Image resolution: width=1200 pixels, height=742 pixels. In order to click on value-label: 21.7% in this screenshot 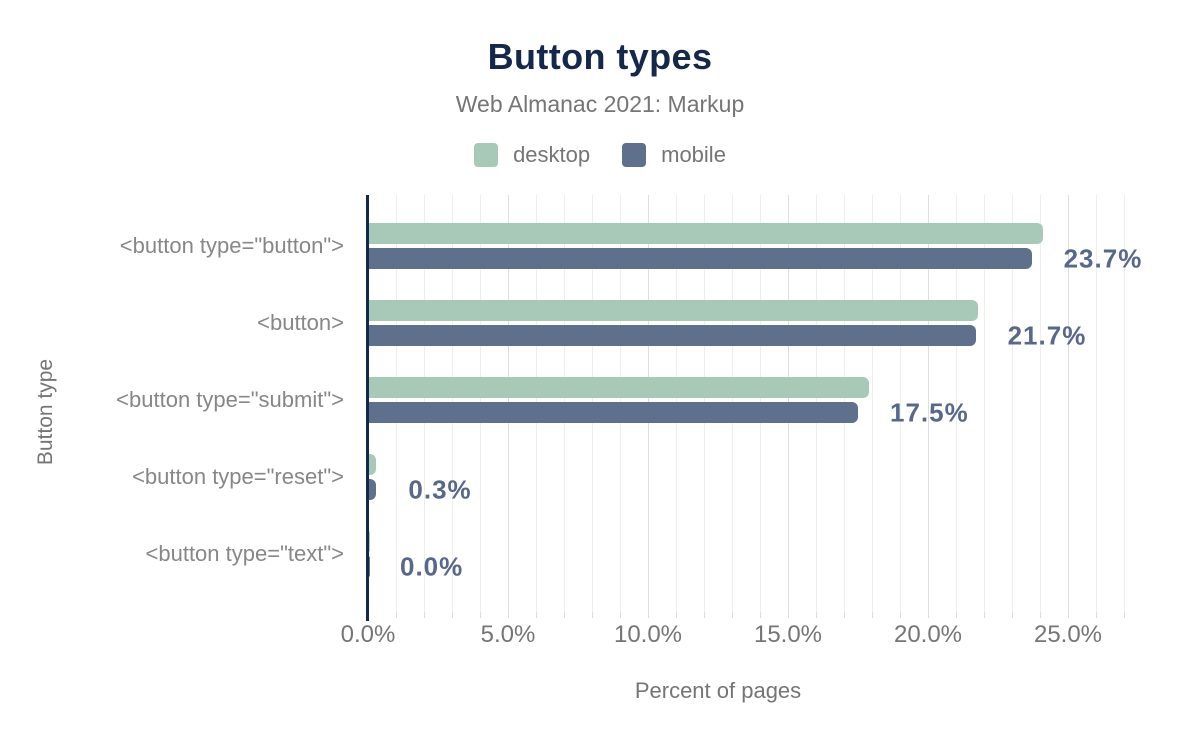, I will do `click(1047, 335)`.